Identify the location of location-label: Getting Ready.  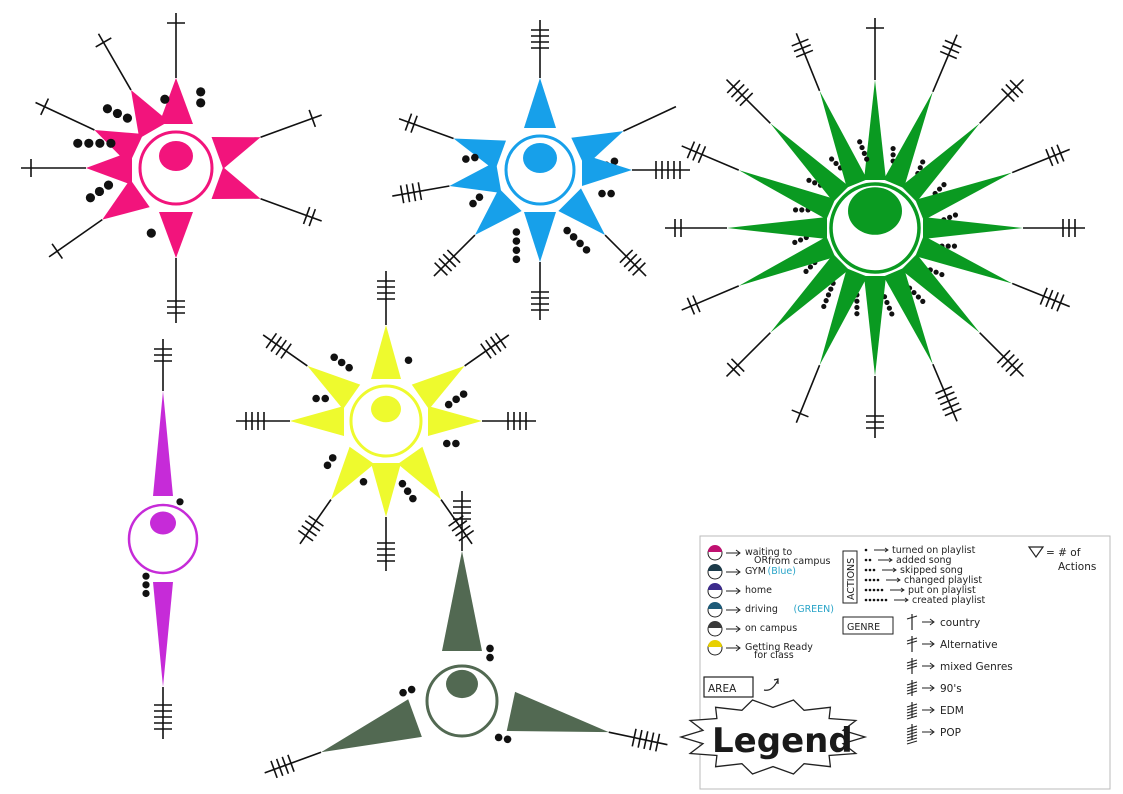
(779, 647).